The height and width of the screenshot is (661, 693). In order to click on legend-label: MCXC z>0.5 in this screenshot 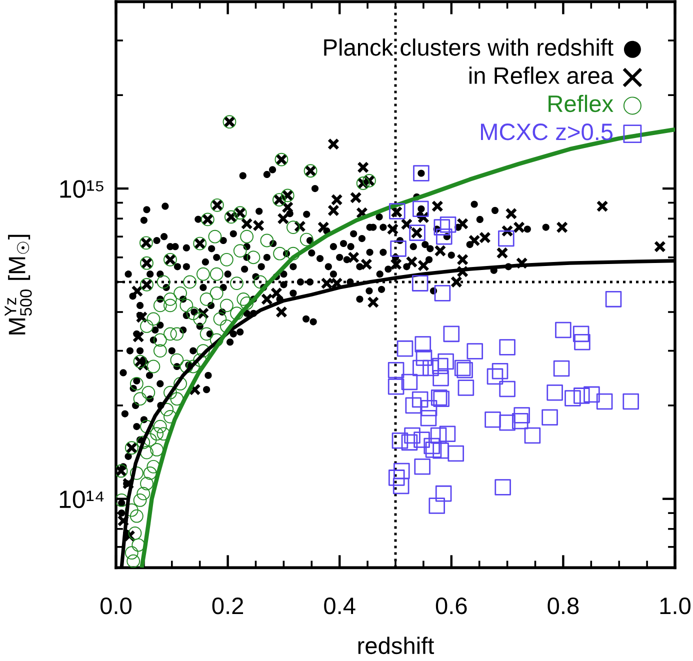, I will do `click(547, 132)`.